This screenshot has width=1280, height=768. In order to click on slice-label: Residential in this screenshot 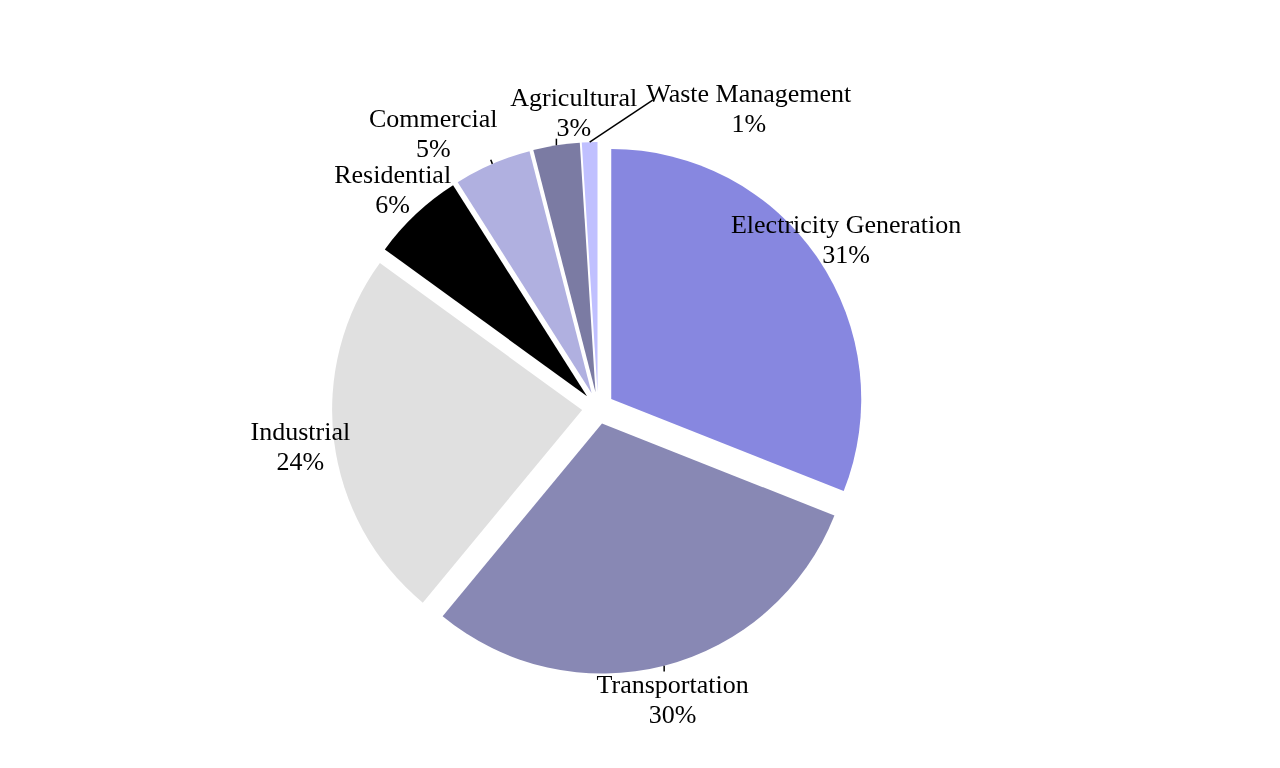, I will do `click(393, 175)`.